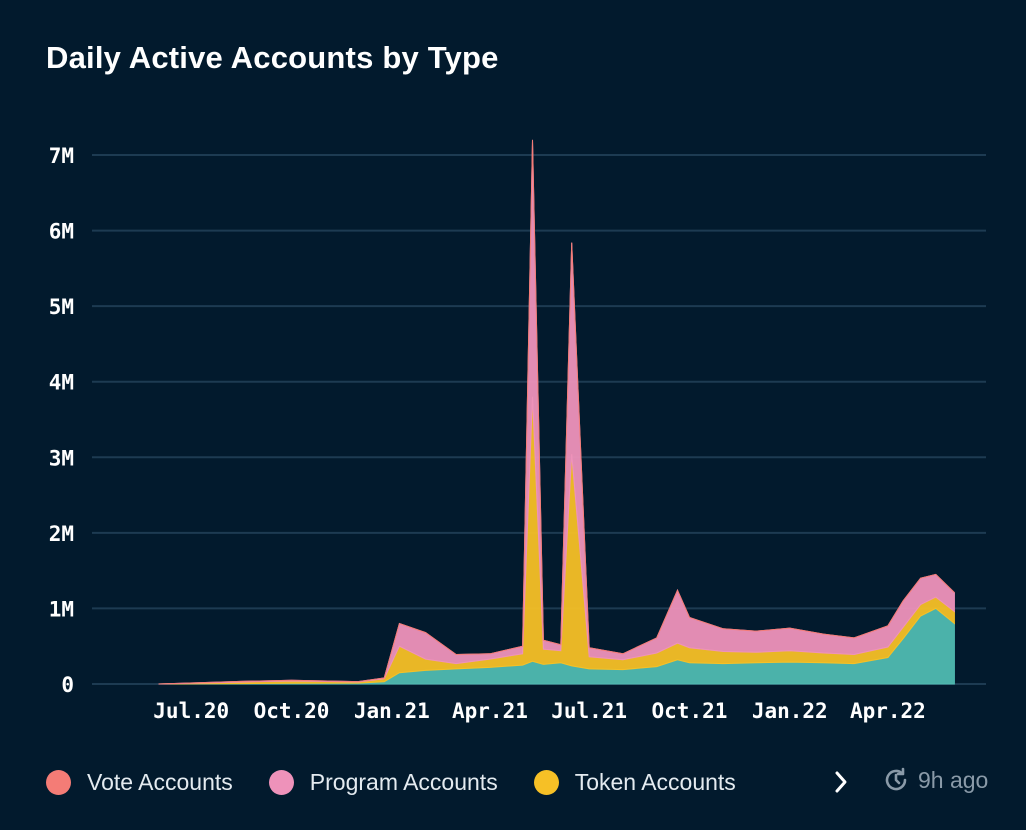 Image resolution: width=1026 pixels, height=830 pixels. Describe the element at coordinates (392, 711) in the screenshot. I see `x-tick-label: Jan.21` at that location.